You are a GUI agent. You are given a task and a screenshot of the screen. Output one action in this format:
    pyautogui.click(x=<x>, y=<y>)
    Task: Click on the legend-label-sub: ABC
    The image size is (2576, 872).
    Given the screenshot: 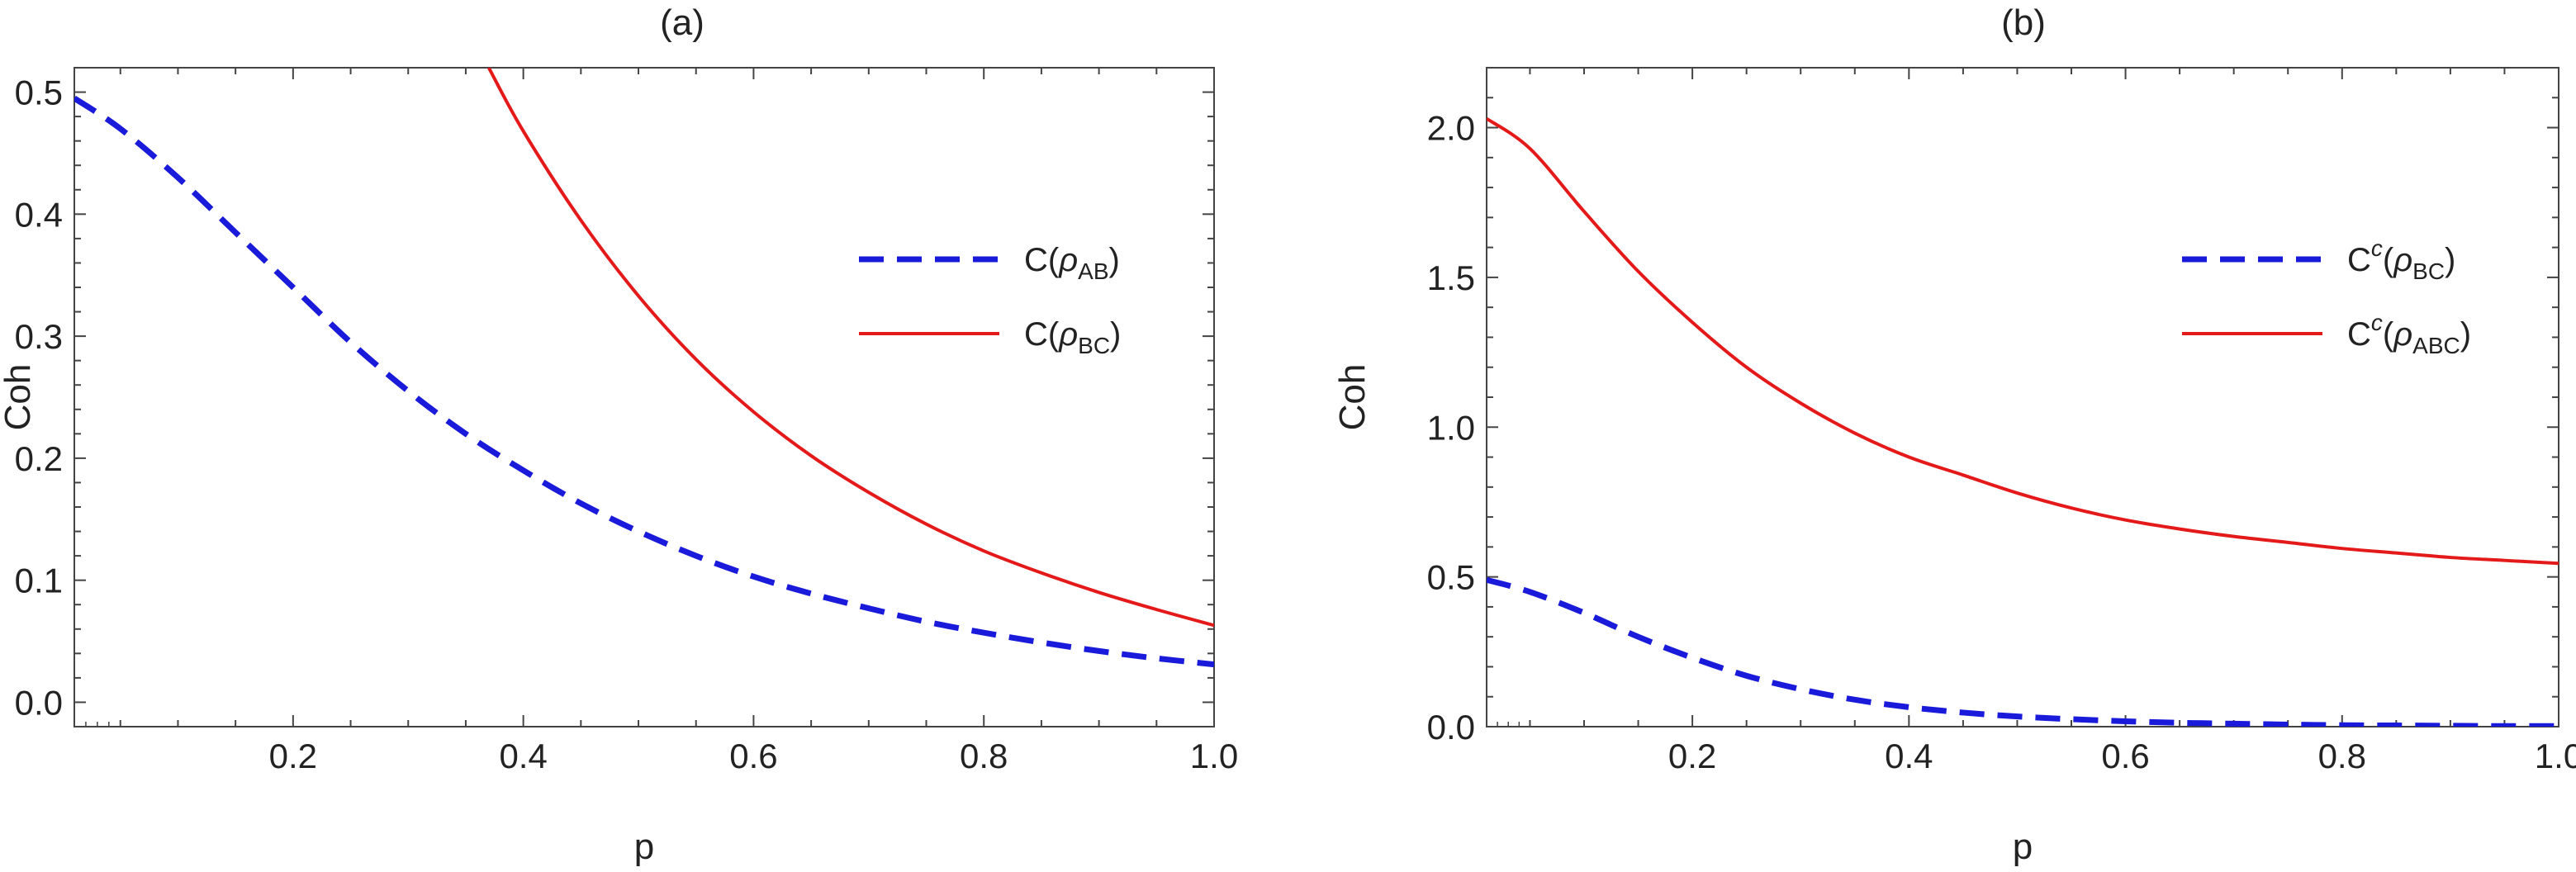 What is the action you would take?
    pyautogui.click(x=2436, y=346)
    